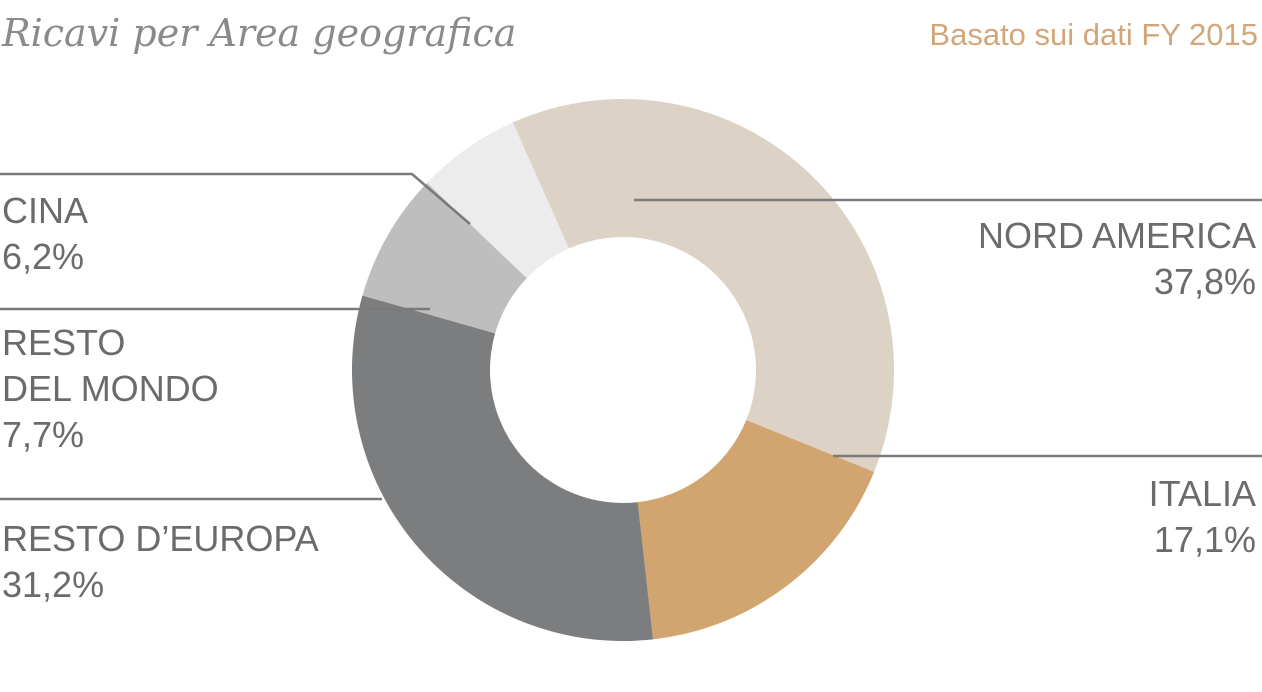 The image size is (1262, 692). What do you see at coordinates (1117, 258) in the screenshot?
I see `slice-label-nord-america: NORD AMERICA 37,8%` at bounding box center [1117, 258].